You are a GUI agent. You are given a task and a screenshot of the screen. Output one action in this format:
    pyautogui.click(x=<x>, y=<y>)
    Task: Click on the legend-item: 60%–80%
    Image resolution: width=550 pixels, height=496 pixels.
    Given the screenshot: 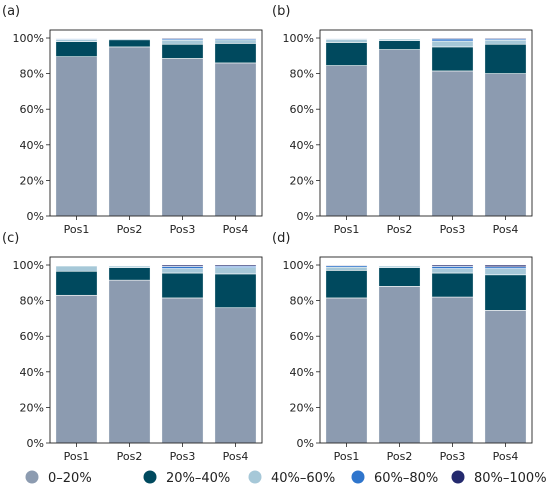 What is the action you would take?
    pyautogui.click(x=394, y=478)
    